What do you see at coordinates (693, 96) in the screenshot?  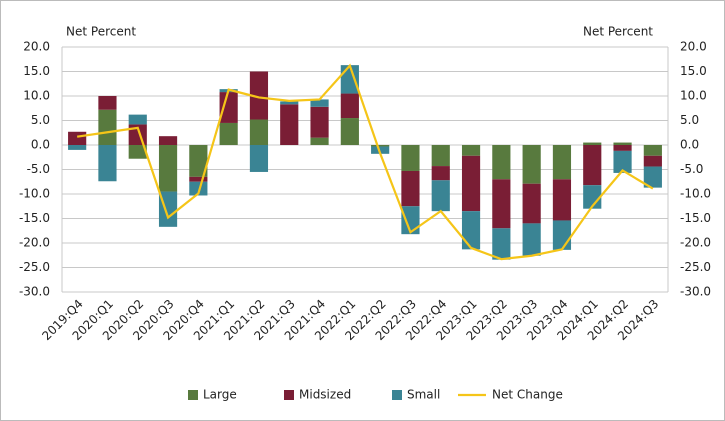 I see `y2-tick-label: 10.0` at bounding box center [693, 96].